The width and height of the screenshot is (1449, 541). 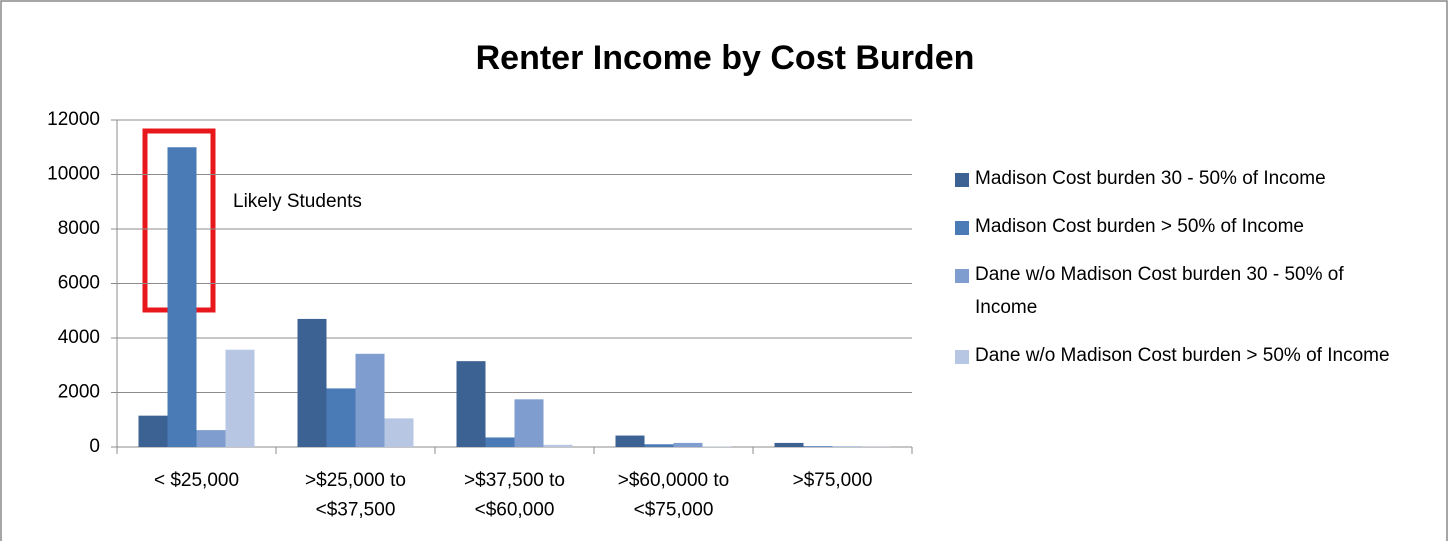 What do you see at coordinates (1139, 226) in the screenshot?
I see `legend-label: Madison Cost burden > 50% of Income` at bounding box center [1139, 226].